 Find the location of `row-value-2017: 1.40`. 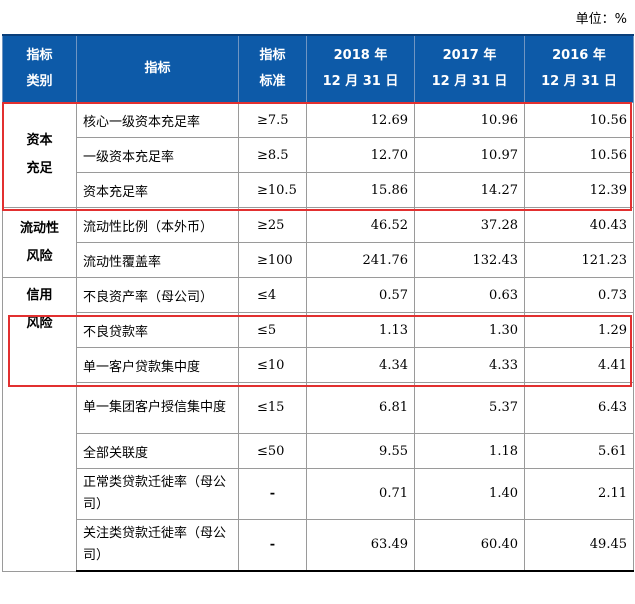

row-value-2017: 1.40 is located at coordinates (469, 494).